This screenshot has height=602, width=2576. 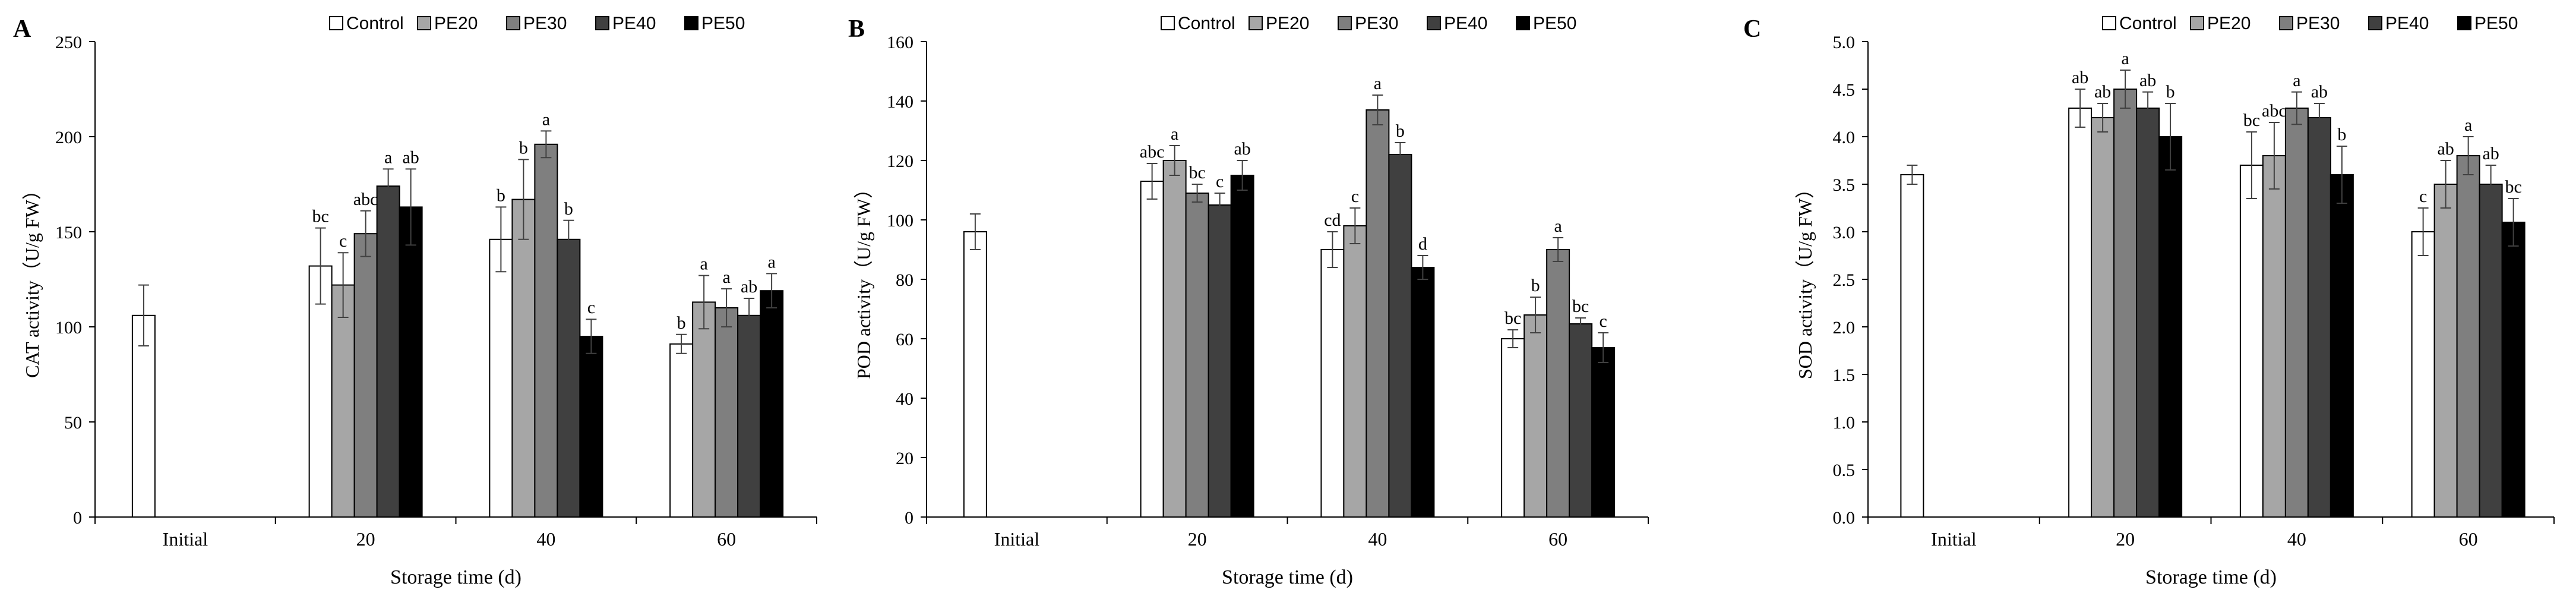 What do you see at coordinates (856, 29) in the screenshot?
I see `panel-label: B` at bounding box center [856, 29].